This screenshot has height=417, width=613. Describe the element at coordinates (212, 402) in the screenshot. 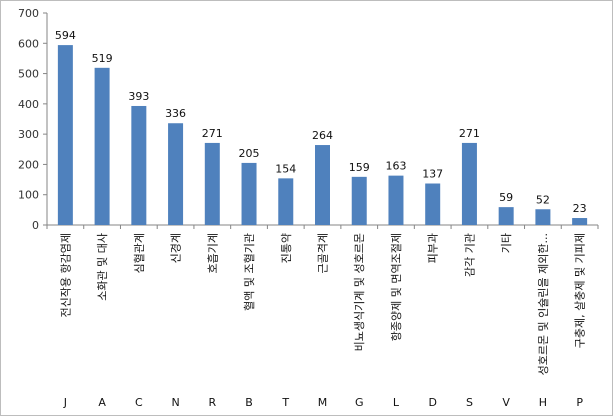

I see `category-code-R: R` at that location.